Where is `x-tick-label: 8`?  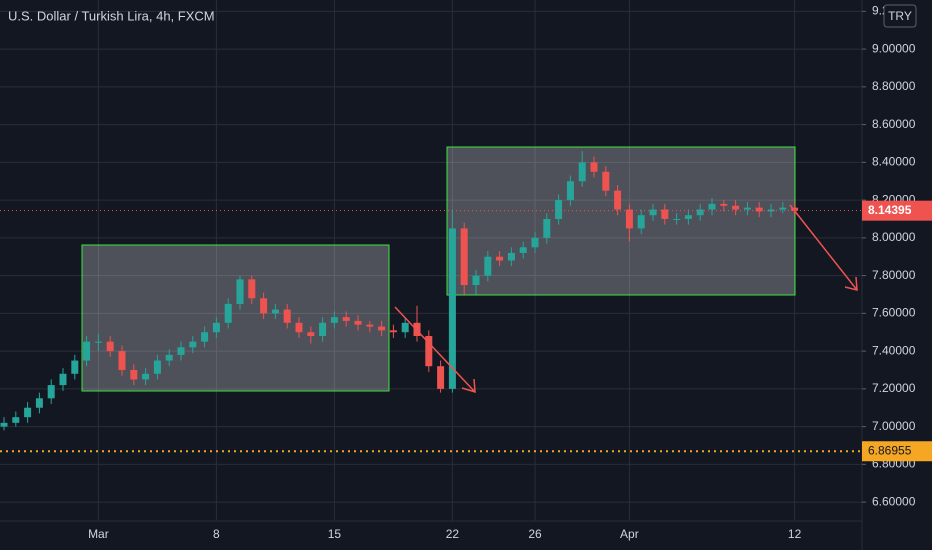 x-tick-label: 8 is located at coordinates (216, 534).